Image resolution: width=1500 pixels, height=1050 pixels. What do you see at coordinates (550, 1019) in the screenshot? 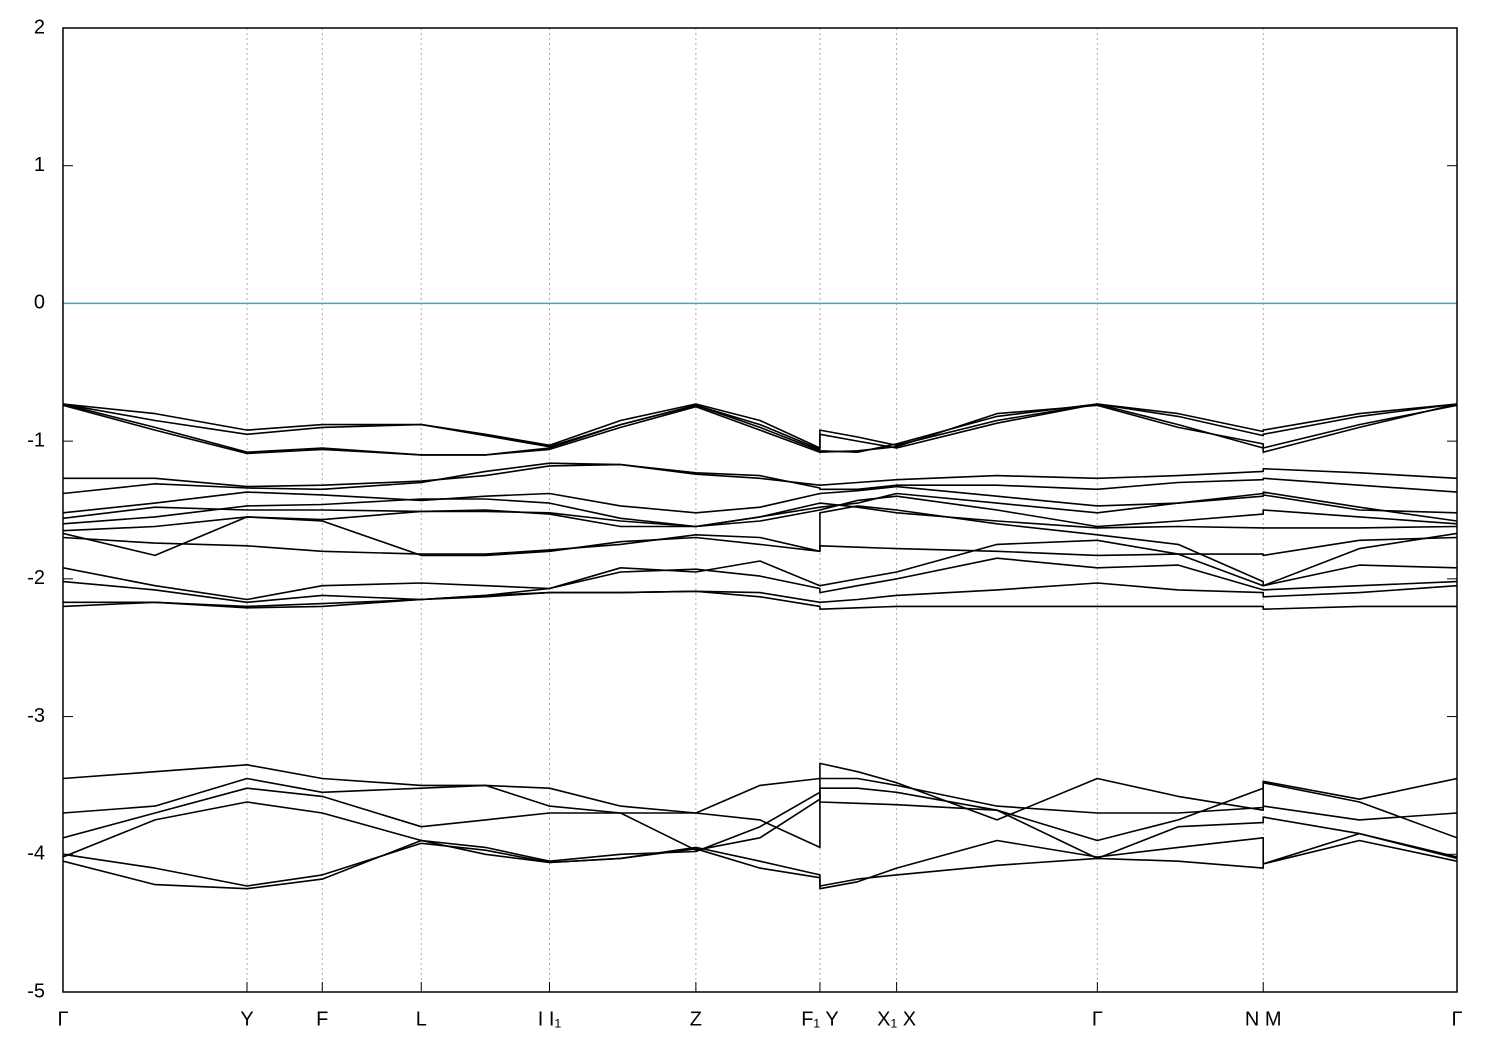
I see `x-tick-label: I I₁` at bounding box center [550, 1019].